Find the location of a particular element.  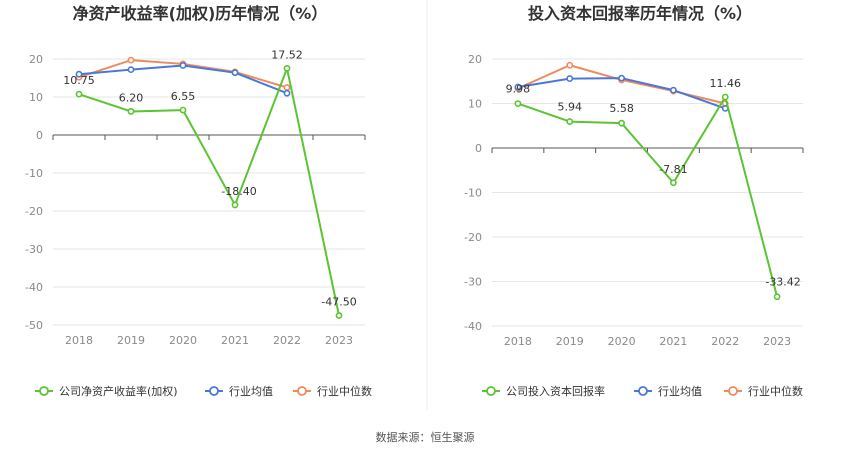

chart-title-roic: 投入资本回报率历年情况（%） is located at coordinates (640, 13).